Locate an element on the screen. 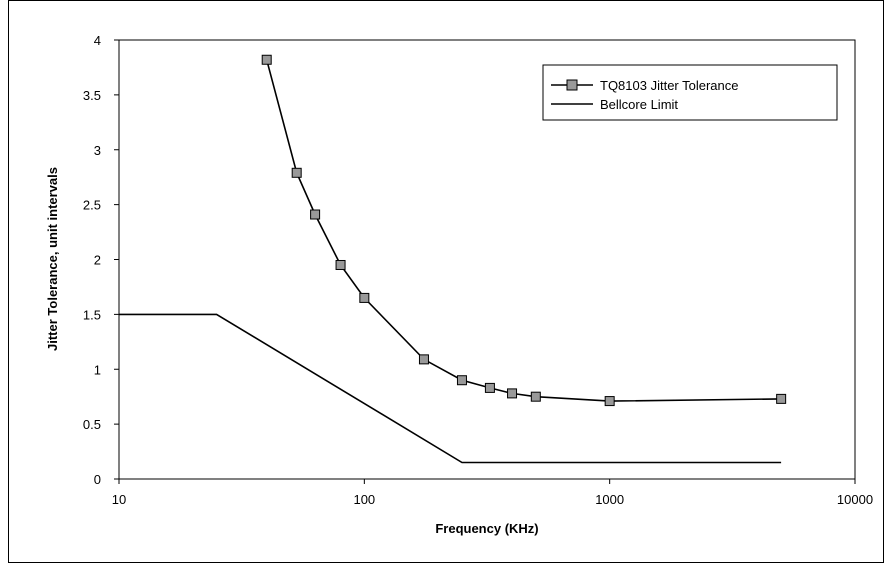 This screenshot has width=886, height=565. x-axis-title: Frequency (KHz) is located at coordinates (486, 528).